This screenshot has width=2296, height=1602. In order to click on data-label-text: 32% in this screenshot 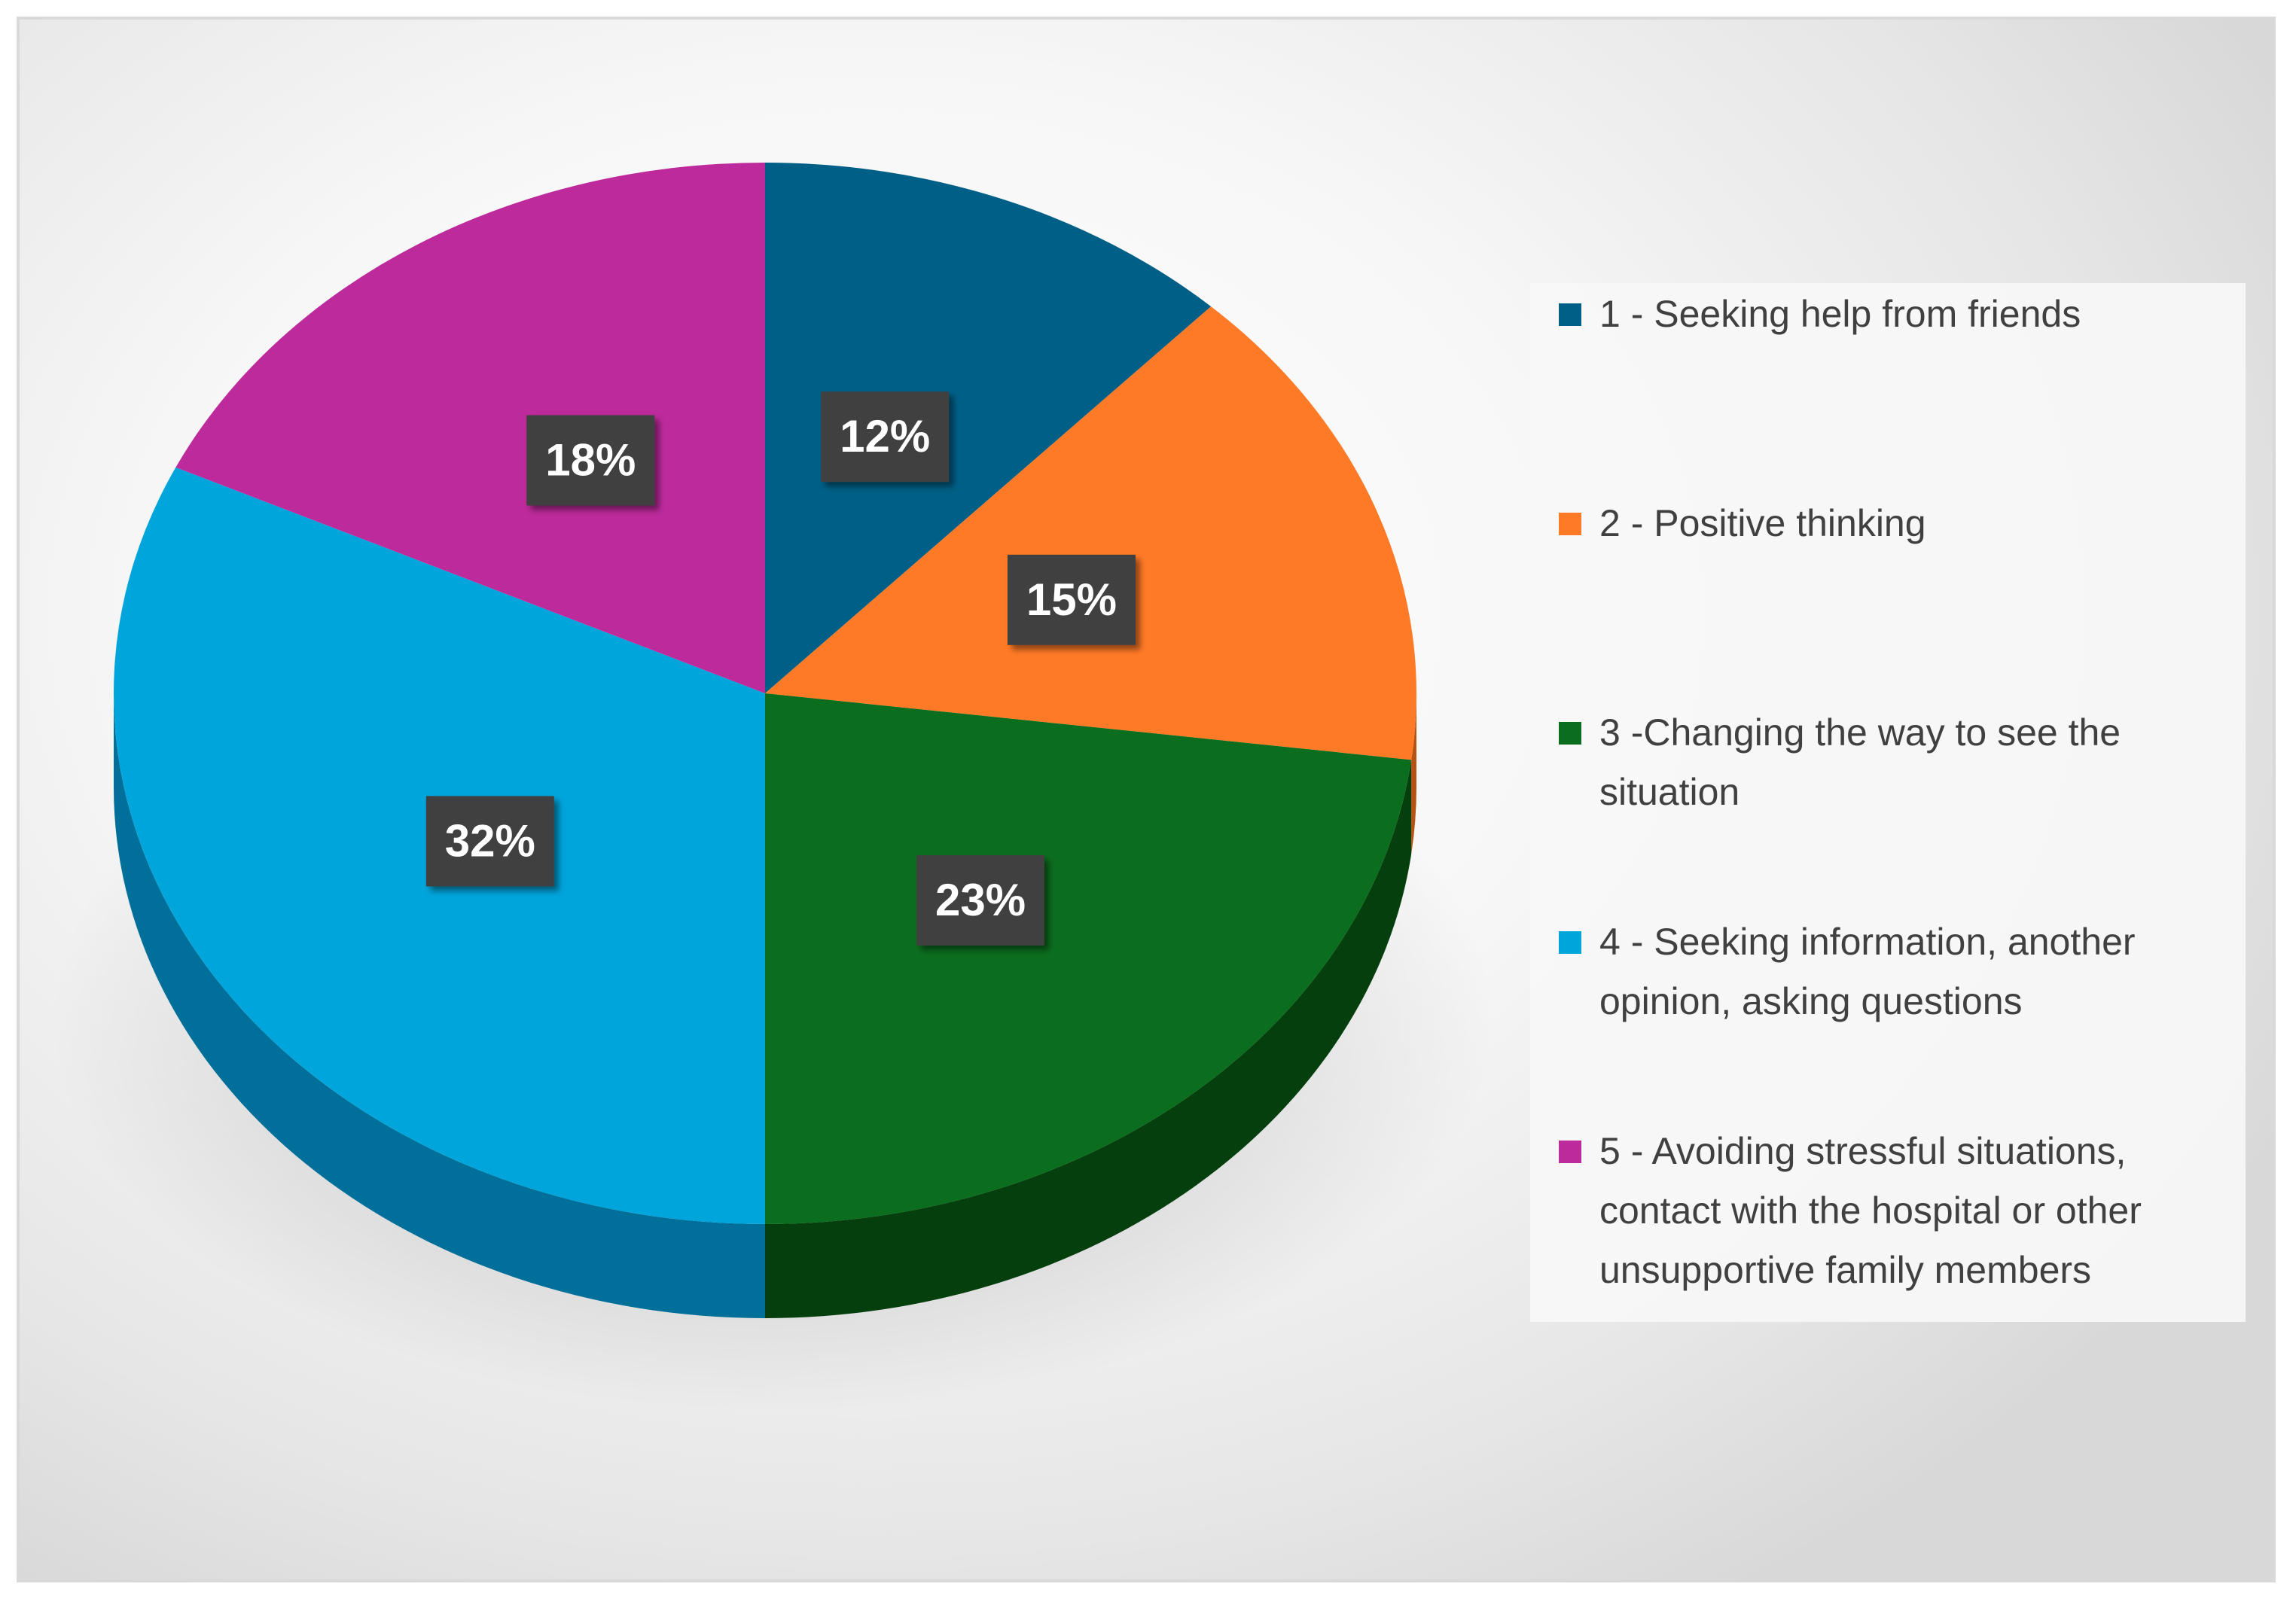, I will do `click(490, 840)`.